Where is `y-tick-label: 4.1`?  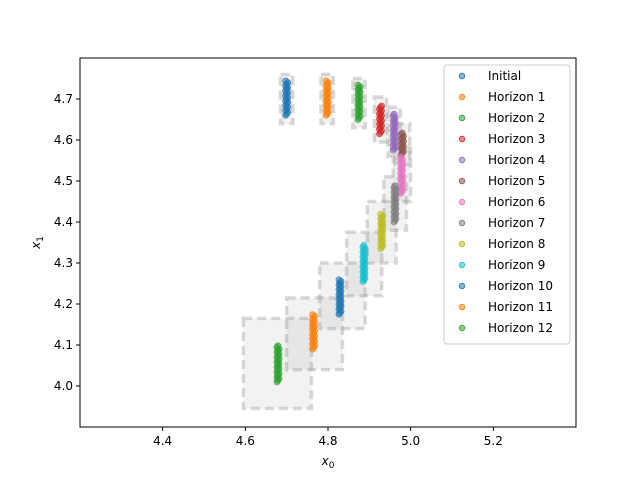 y-tick-label: 4.1 is located at coordinates (63, 345).